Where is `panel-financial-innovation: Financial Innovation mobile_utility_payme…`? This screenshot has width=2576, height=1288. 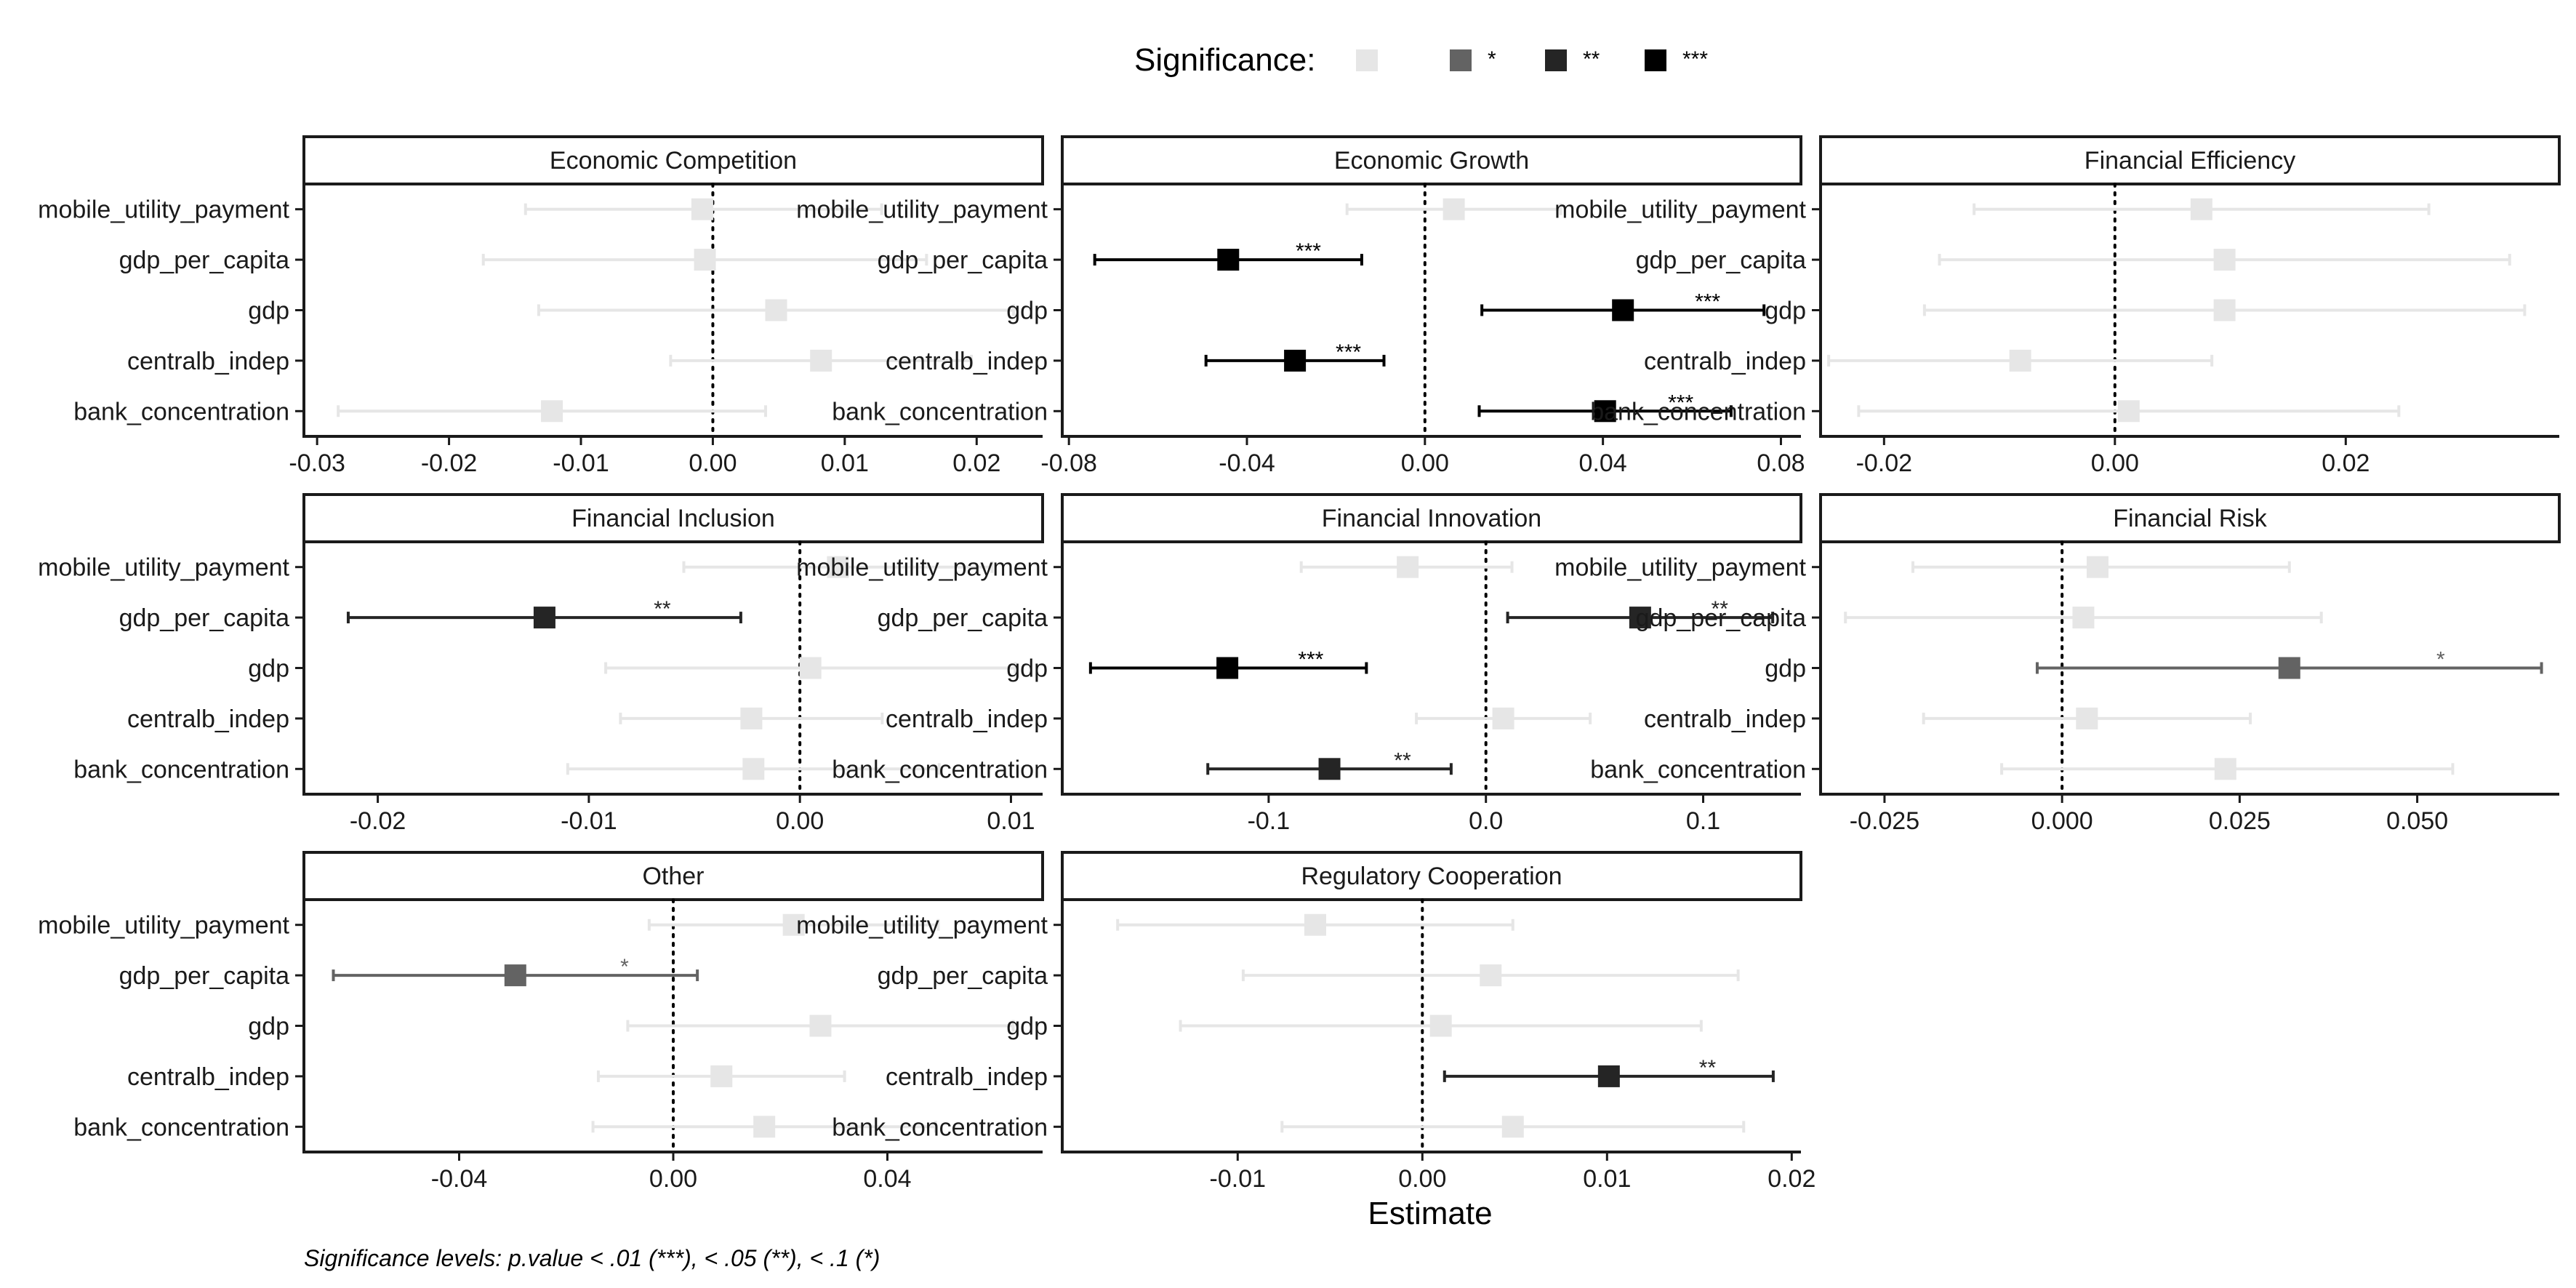
panel-financial-innovation: Financial Innovation mobile_utility_payme… is located at coordinates (1299, 664).